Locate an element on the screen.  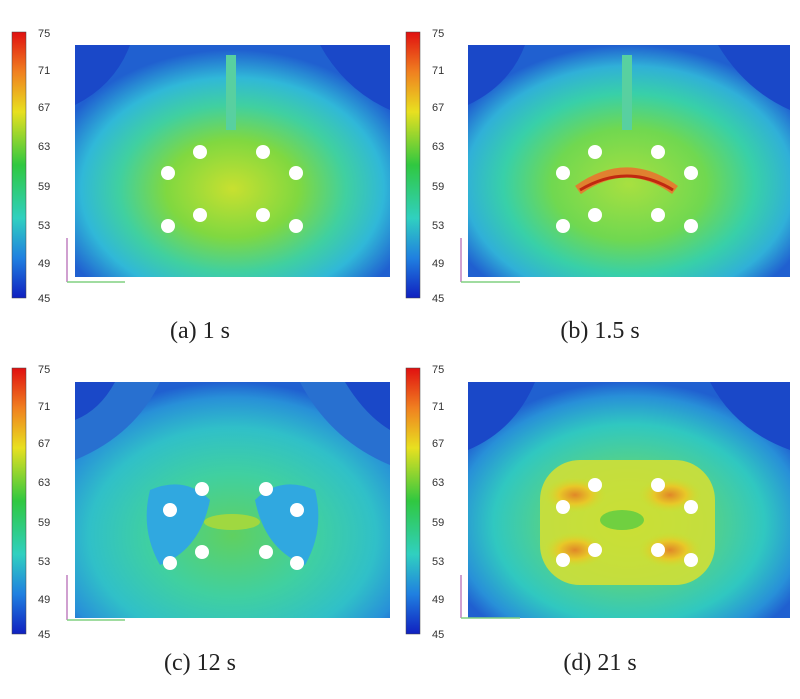
caption-c: (c) 12 s is located at coordinates (200, 663).